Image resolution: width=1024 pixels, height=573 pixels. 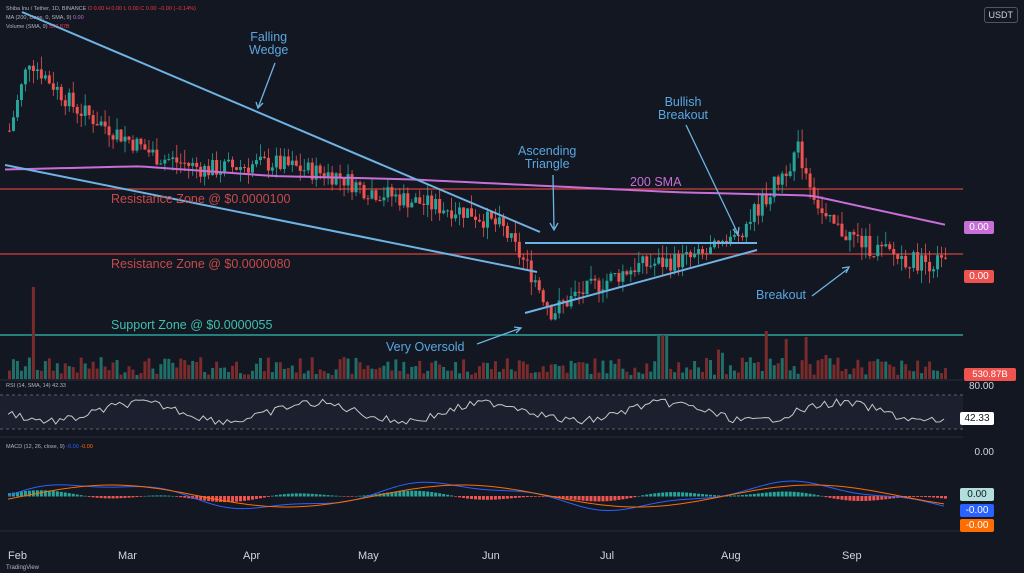 I want to click on wedge-lower-line, so click(x=271, y=218).